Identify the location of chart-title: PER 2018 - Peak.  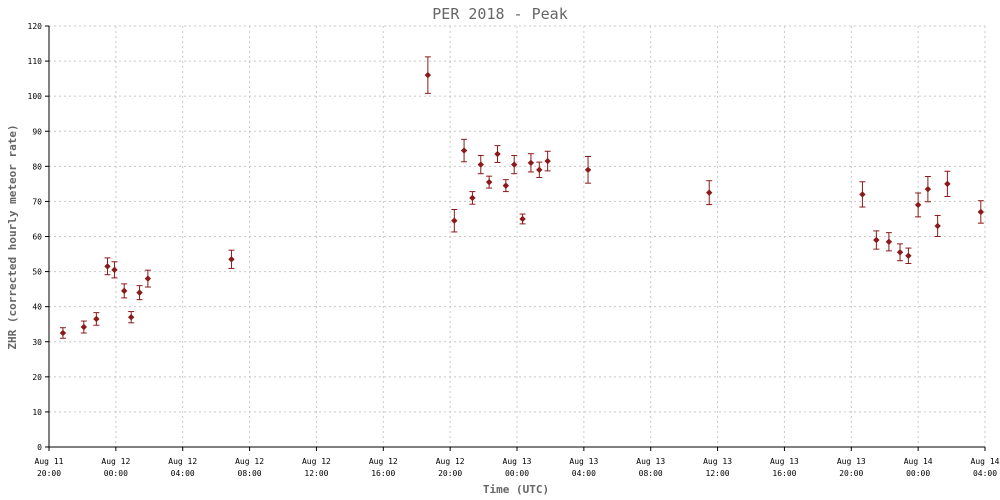
(499, 14).